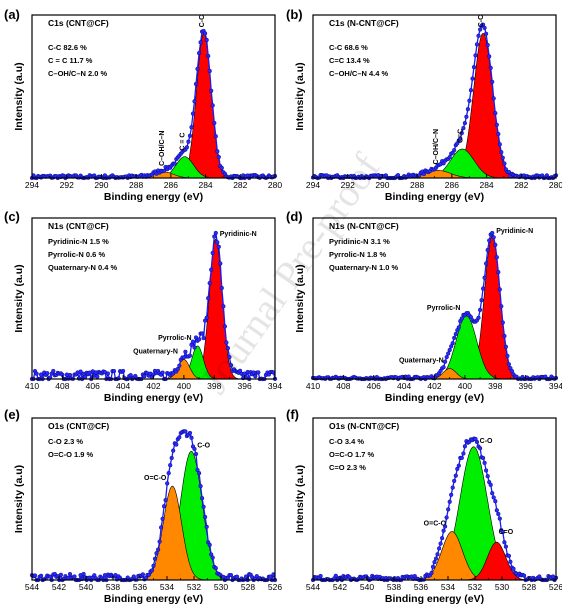 The image size is (562, 614). Describe the element at coordinates (555, 386) in the screenshot. I see `x-tick-label: 394` at that location.